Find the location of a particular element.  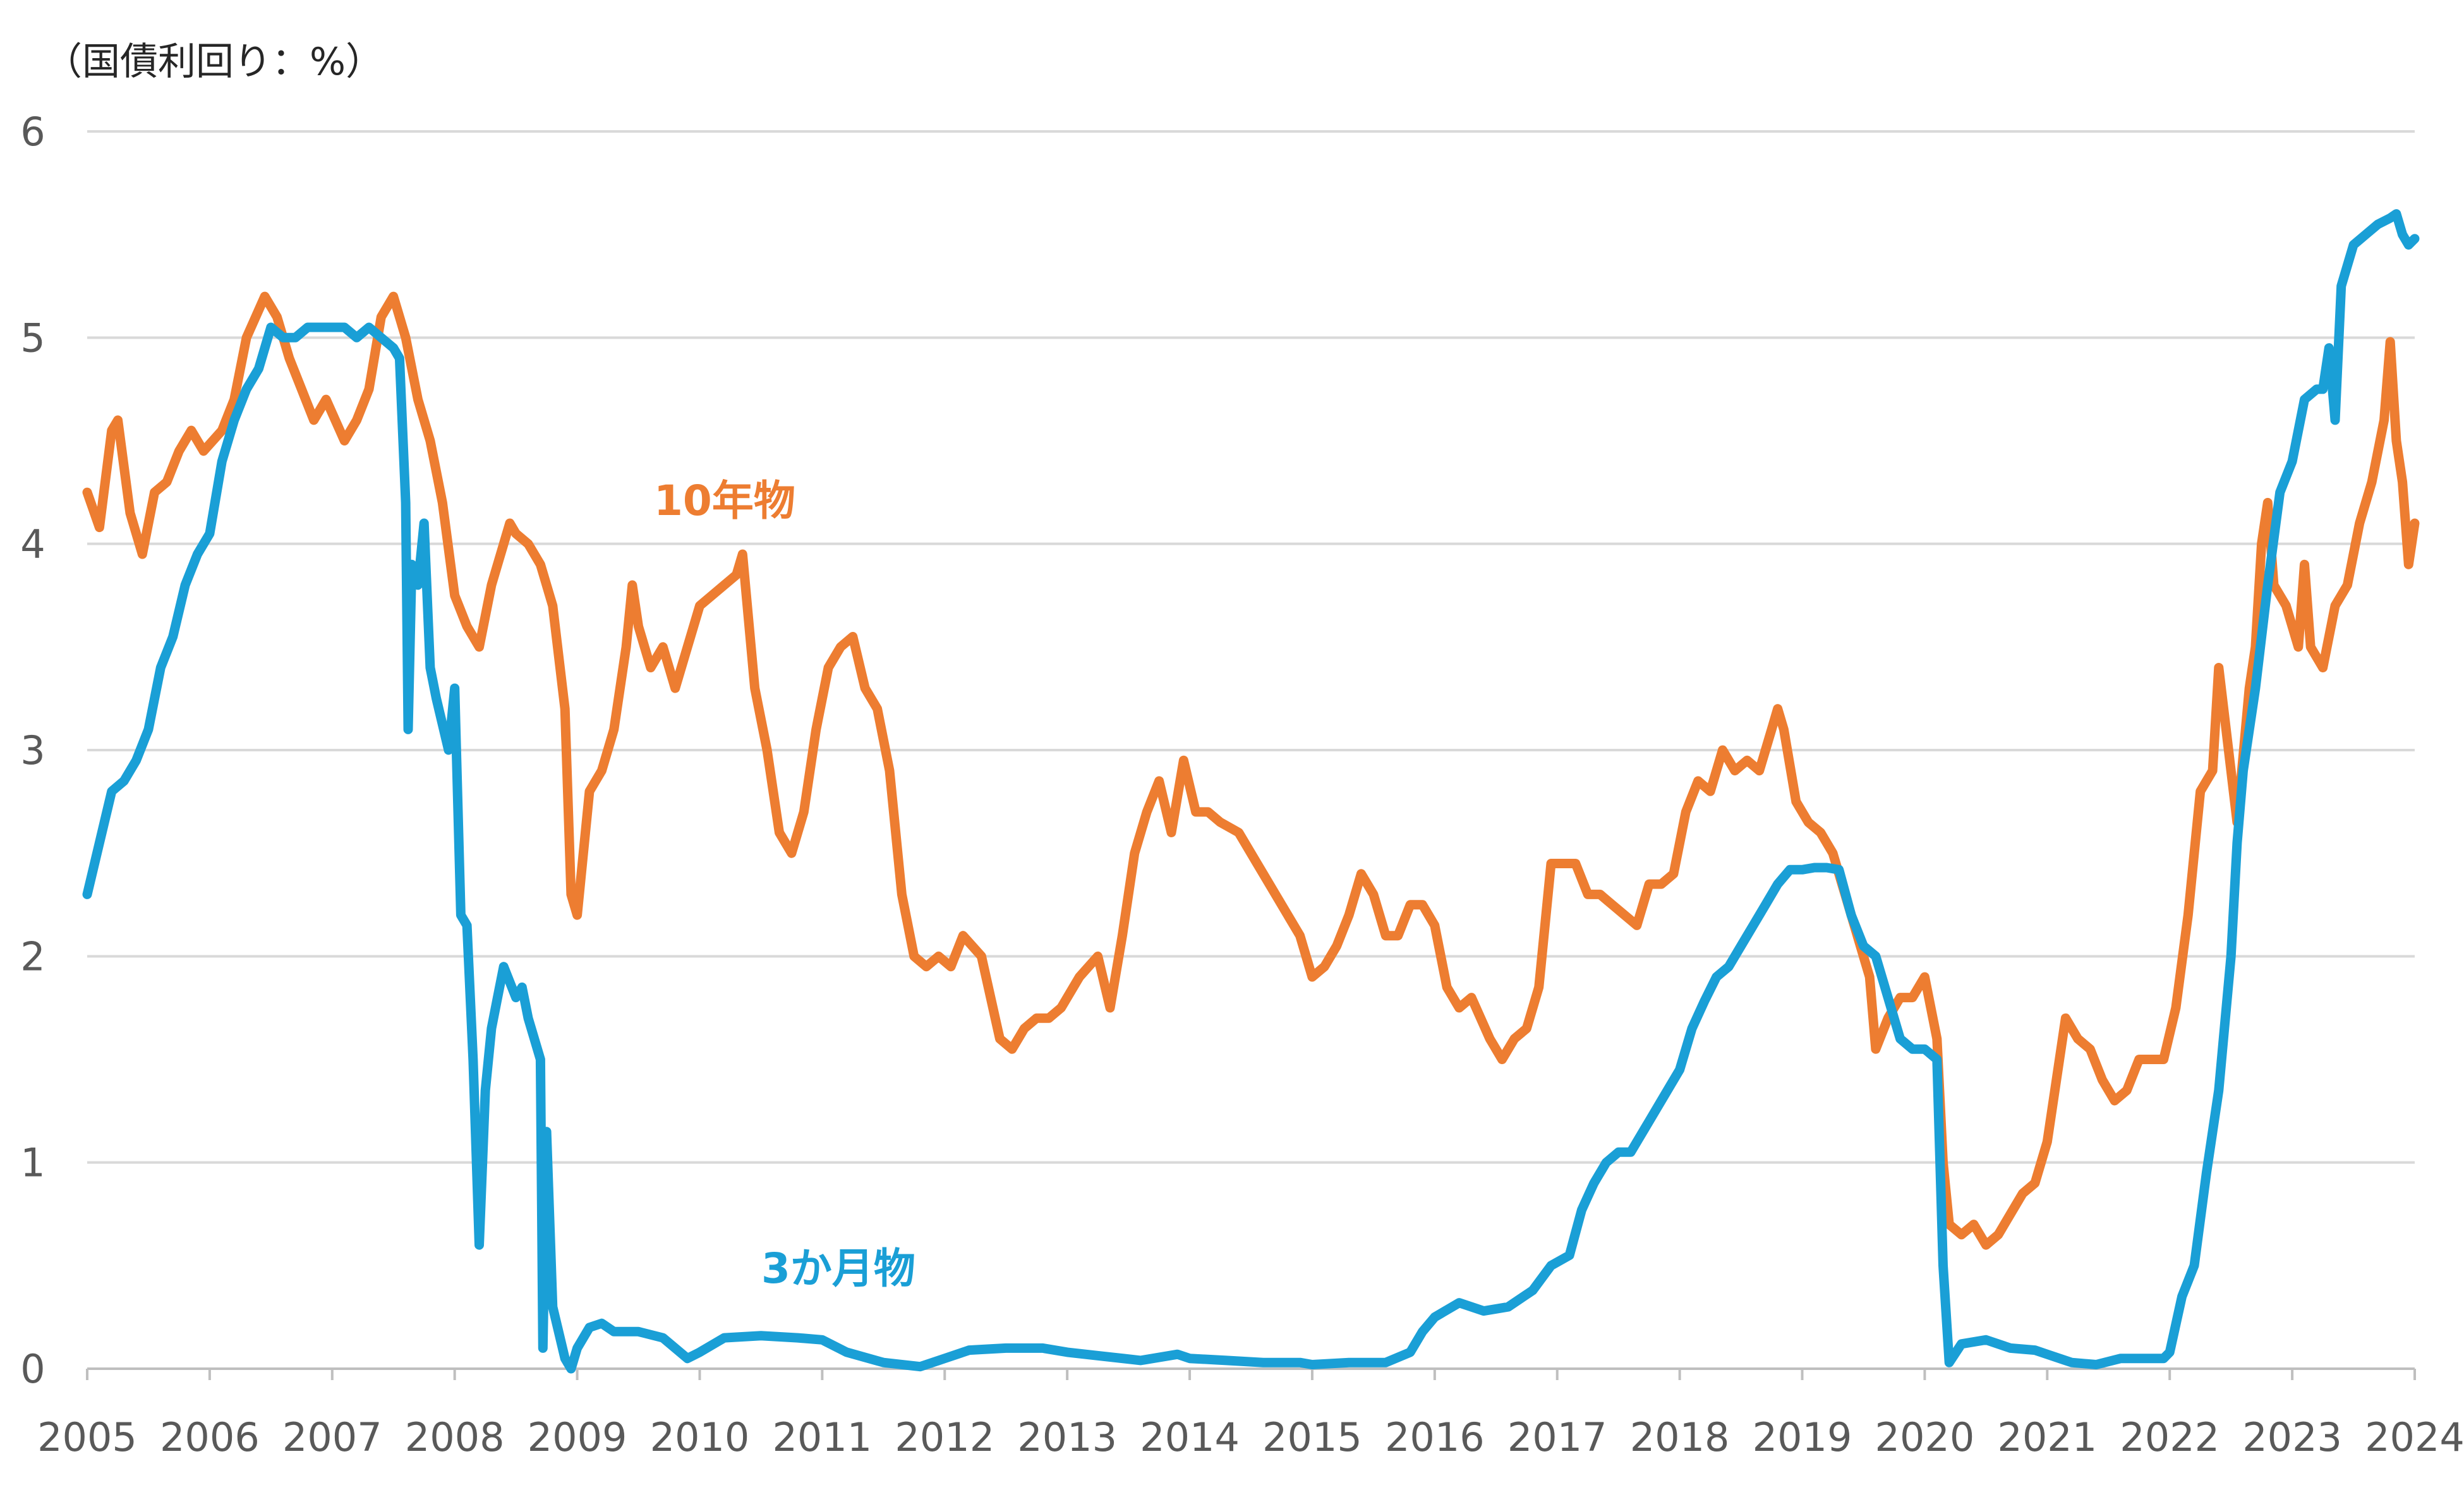

x-tick-label: 2019 is located at coordinates (1802, 1437).